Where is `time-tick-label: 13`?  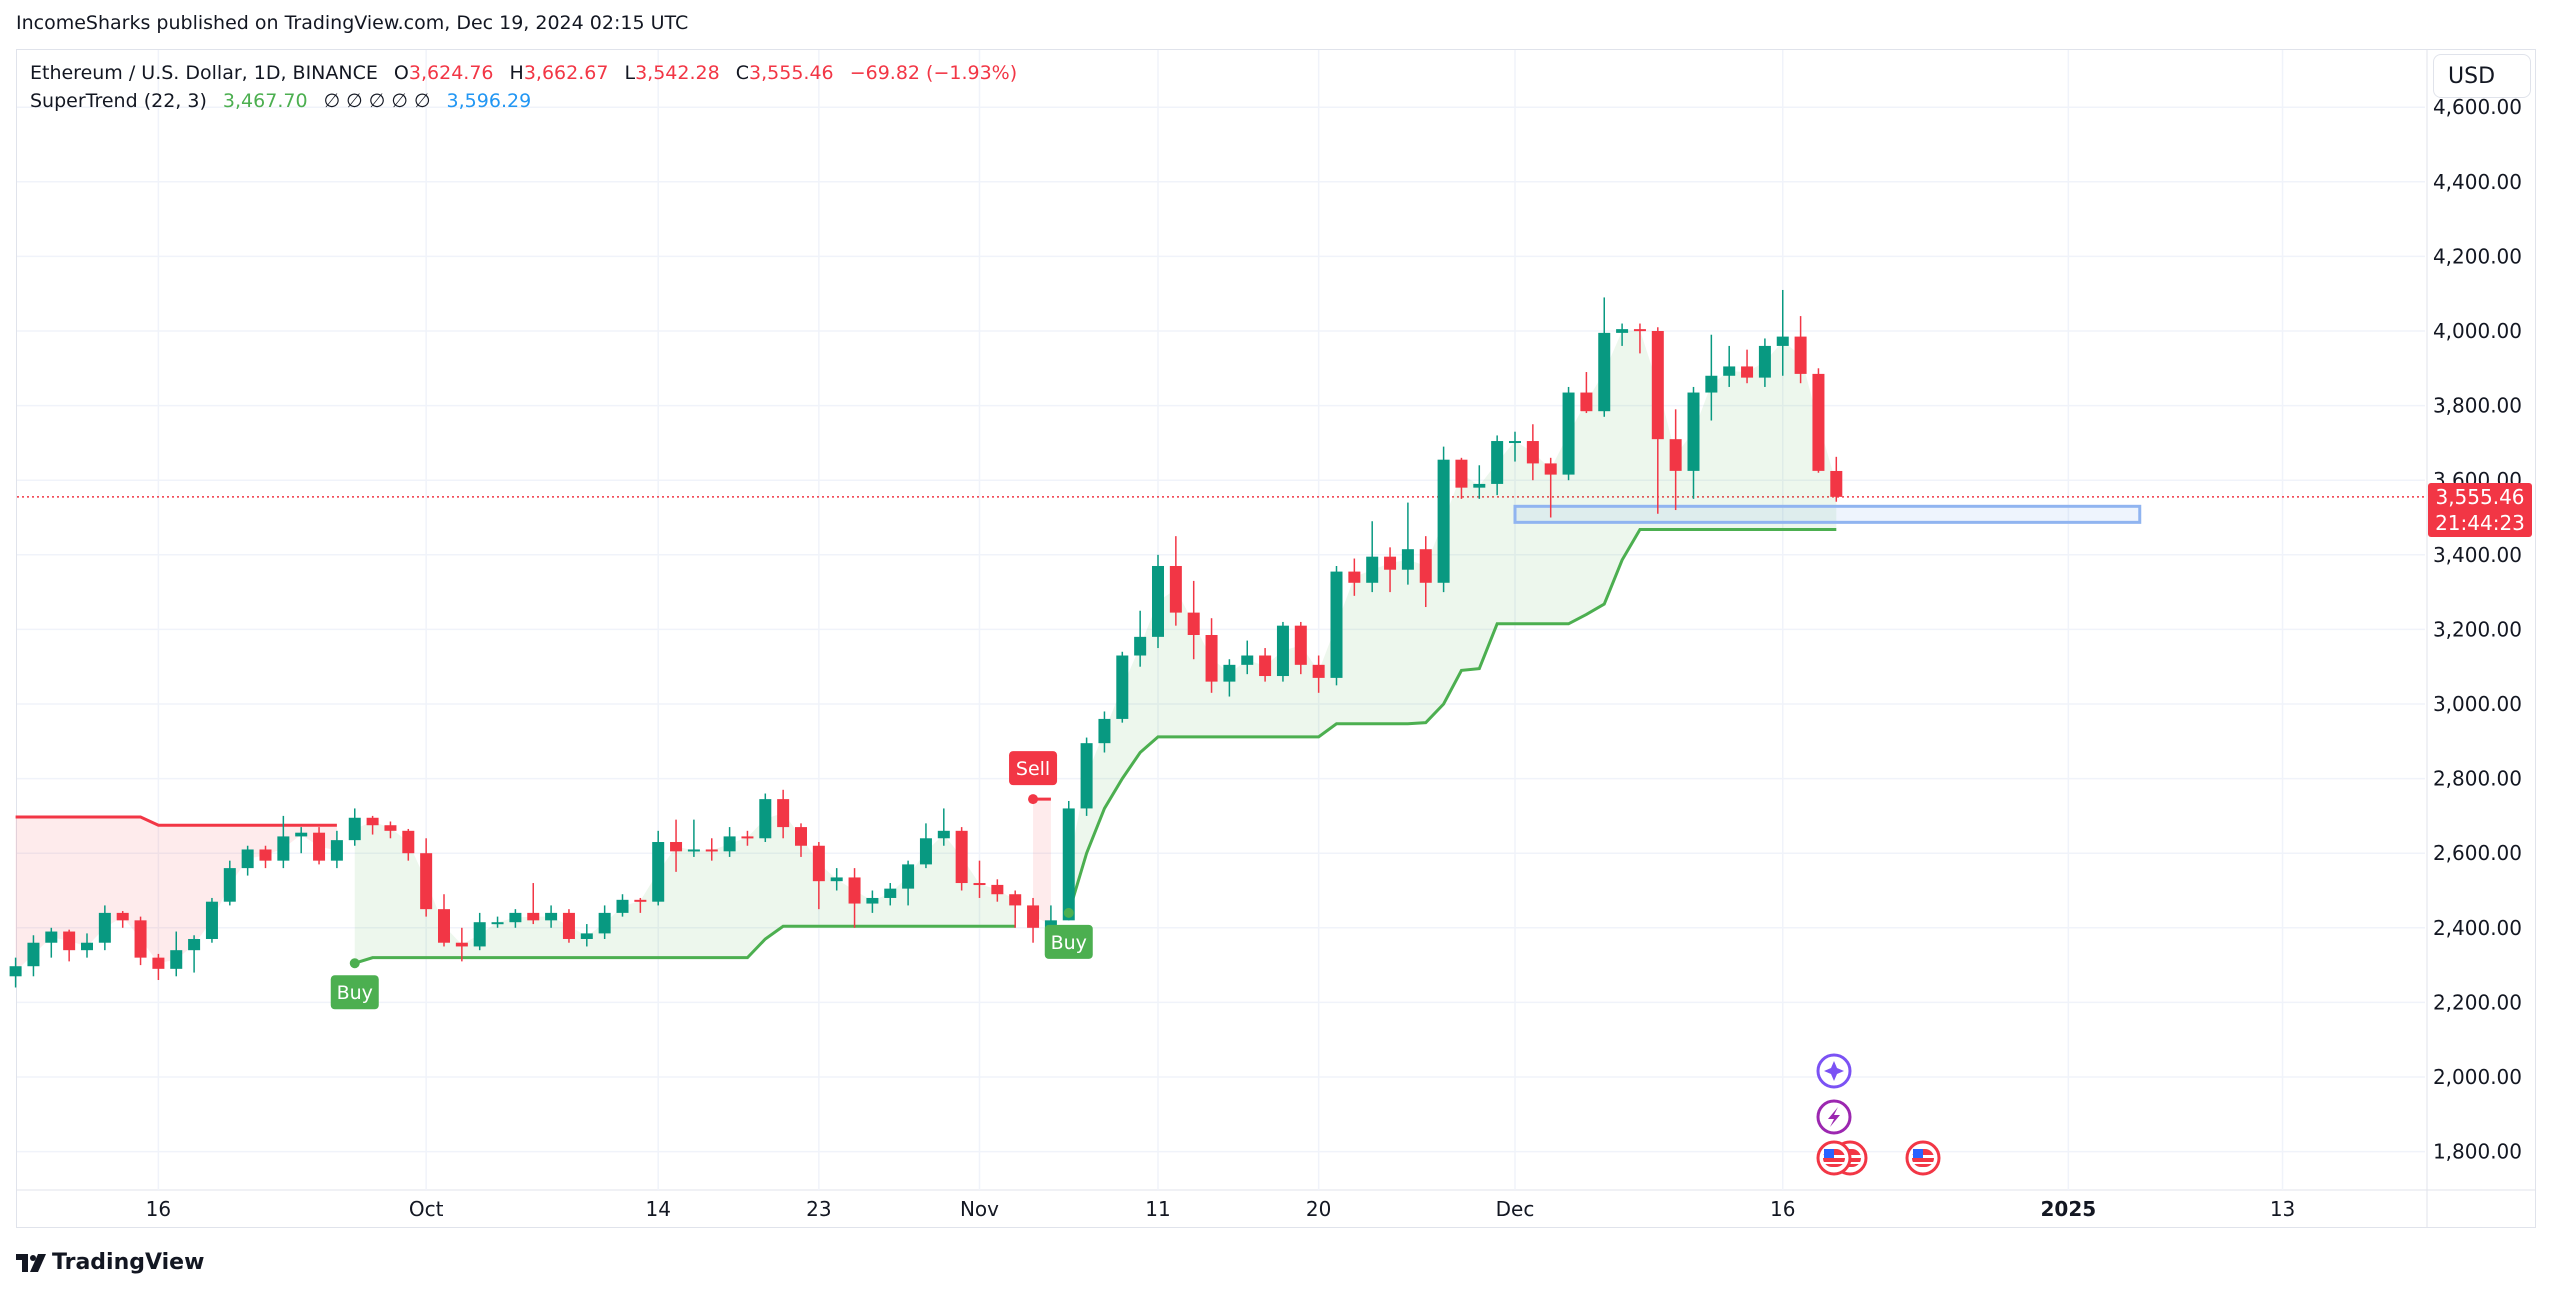 time-tick-label: 13 is located at coordinates (2282, 1209).